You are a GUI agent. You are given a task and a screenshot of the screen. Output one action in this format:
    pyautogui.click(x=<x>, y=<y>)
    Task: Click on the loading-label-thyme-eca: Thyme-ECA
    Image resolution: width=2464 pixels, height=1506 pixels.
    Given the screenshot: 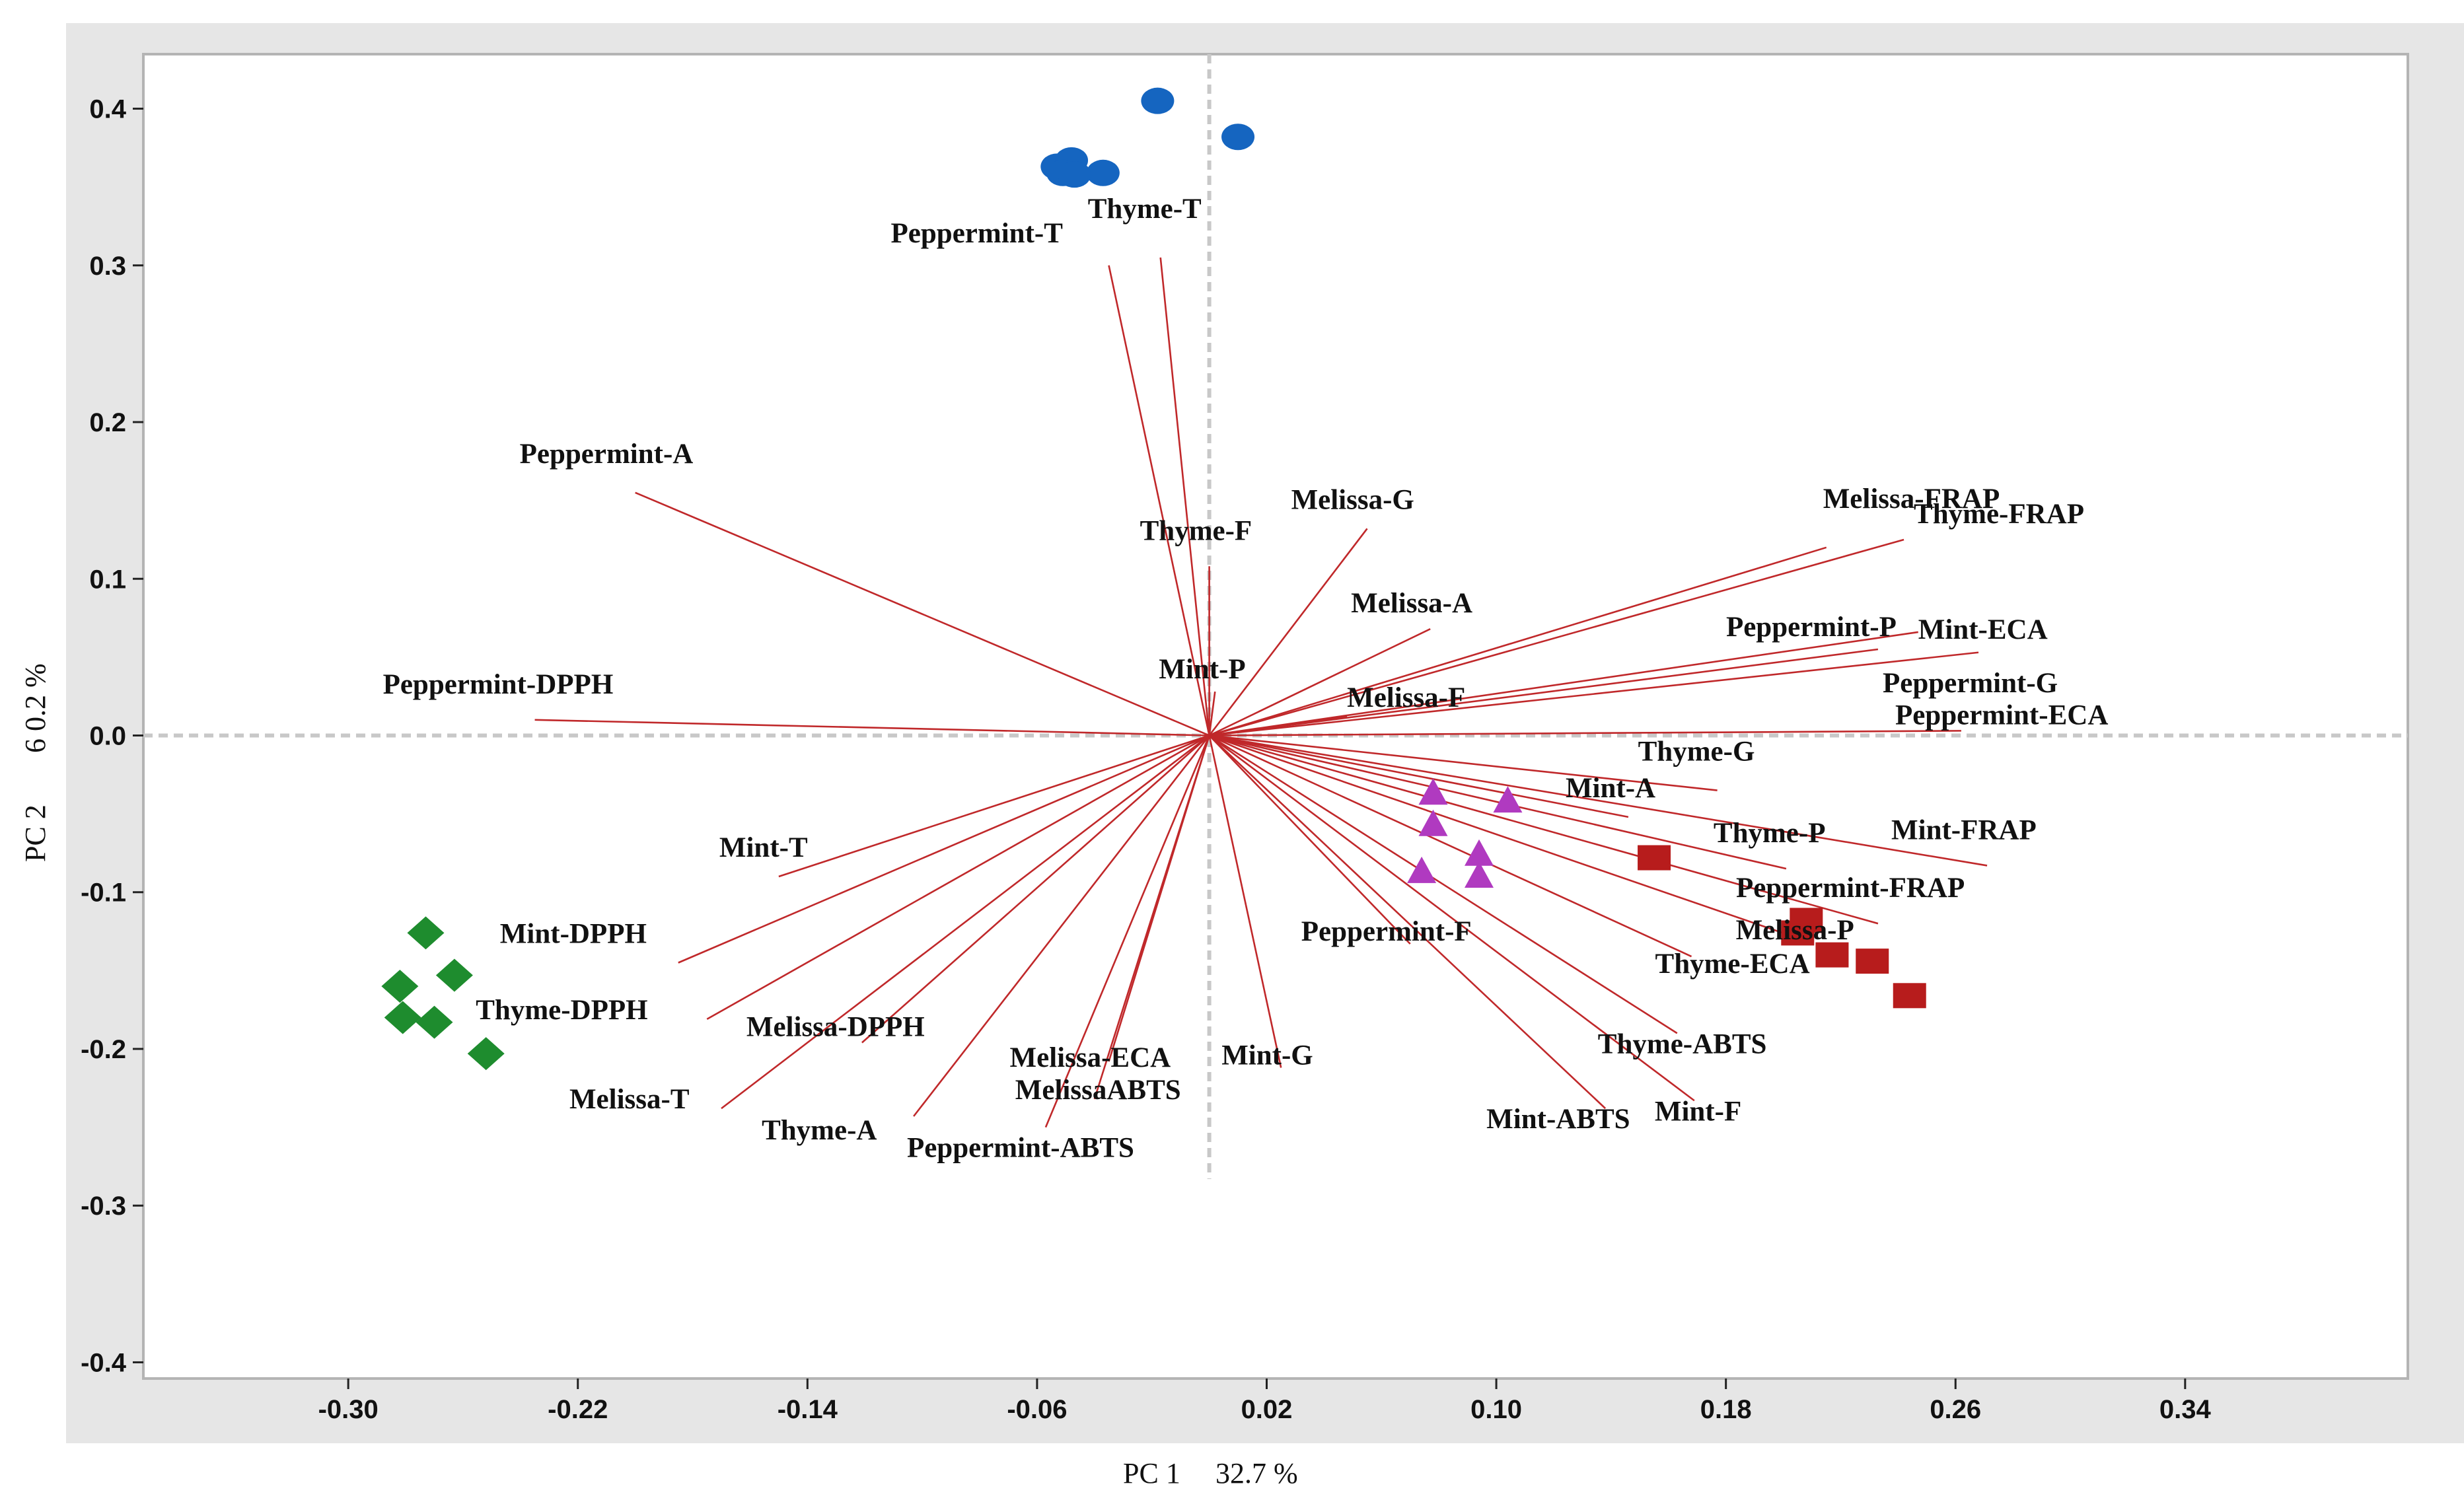 What is the action you would take?
    pyautogui.click(x=1732, y=965)
    